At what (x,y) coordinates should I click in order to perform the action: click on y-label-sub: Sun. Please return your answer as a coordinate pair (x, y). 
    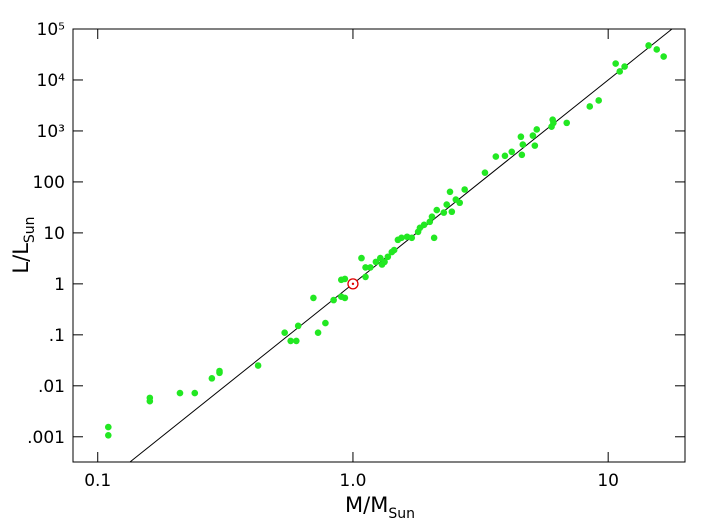
    Looking at the image, I should click on (30, 229).